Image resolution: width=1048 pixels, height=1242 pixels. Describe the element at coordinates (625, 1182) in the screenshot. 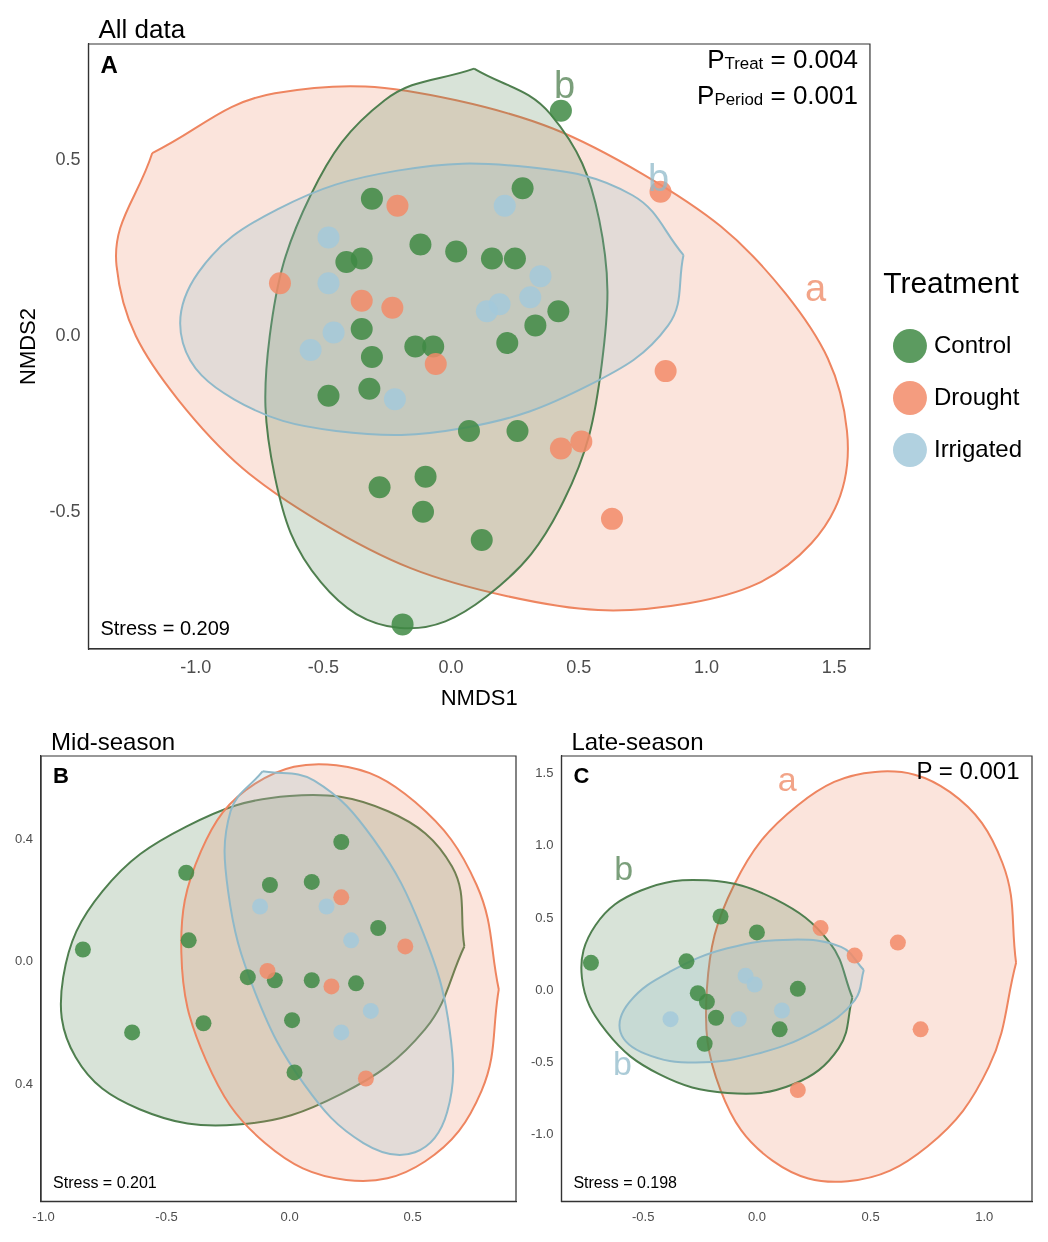

I see `annotation: Stress = 0.198` at that location.